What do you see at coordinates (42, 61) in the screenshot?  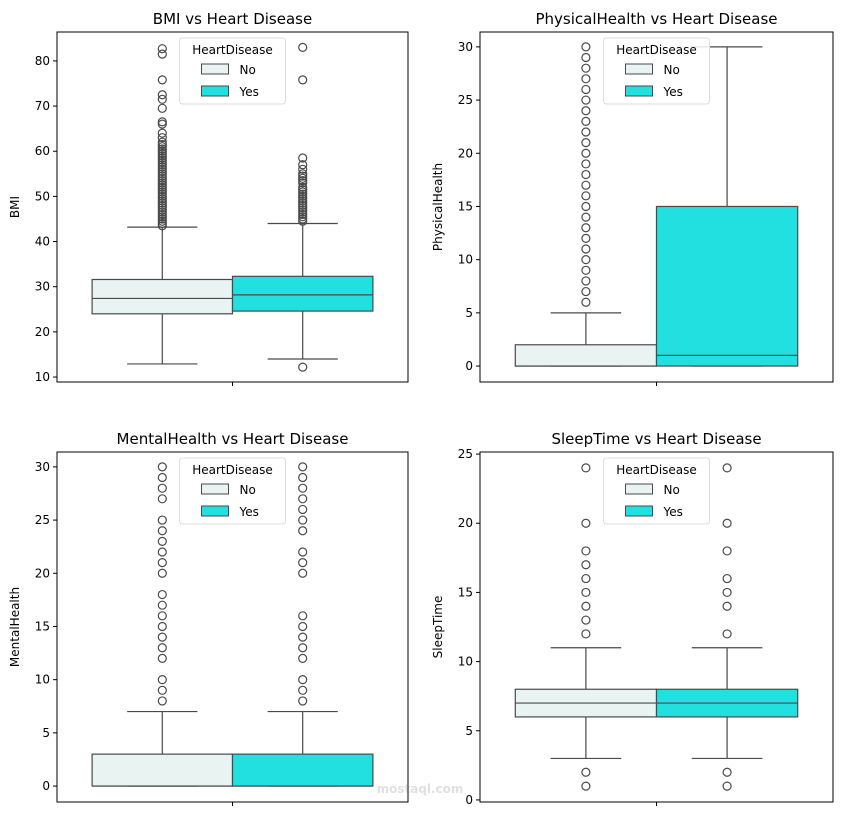 I see `y-tick-label: 80` at bounding box center [42, 61].